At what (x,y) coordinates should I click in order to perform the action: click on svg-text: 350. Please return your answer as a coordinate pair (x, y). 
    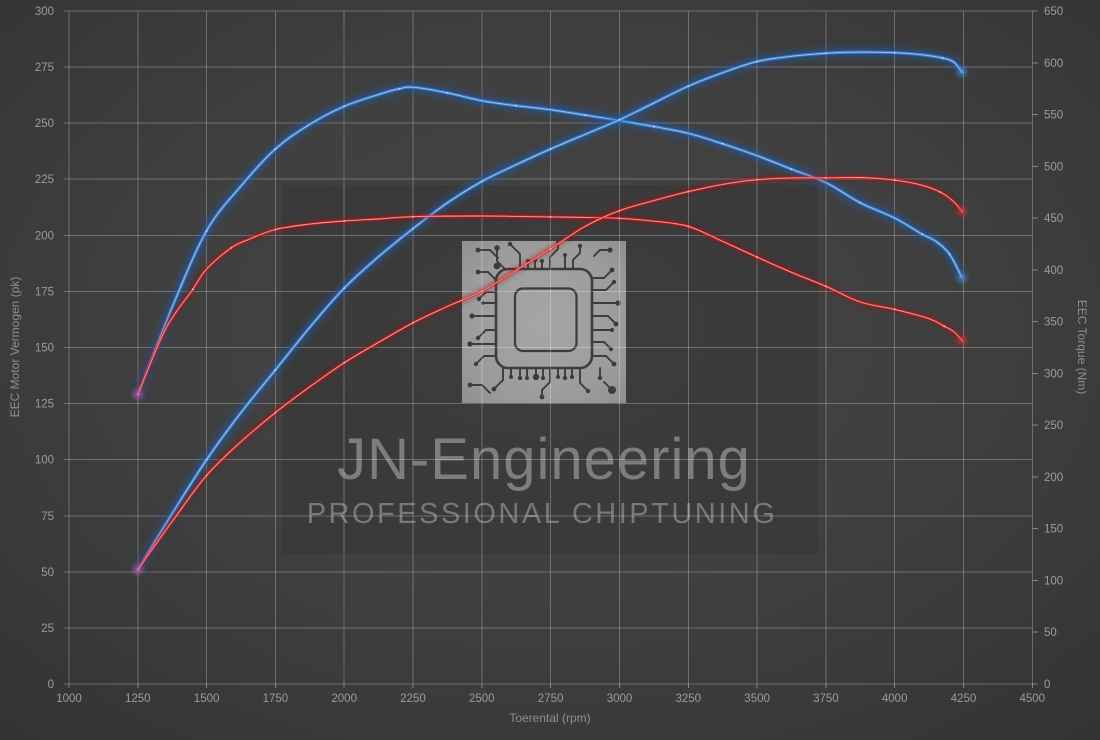
    Looking at the image, I should click on (1053, 323).